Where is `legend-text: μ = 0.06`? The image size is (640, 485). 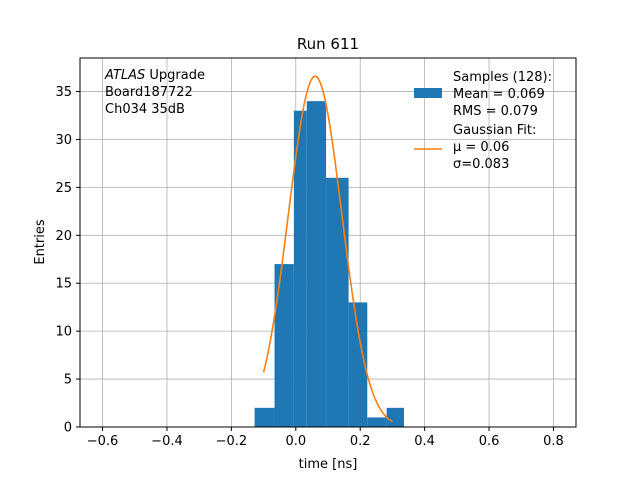 legend-text: μ = 0.06 is located at coordinates (481, 147).